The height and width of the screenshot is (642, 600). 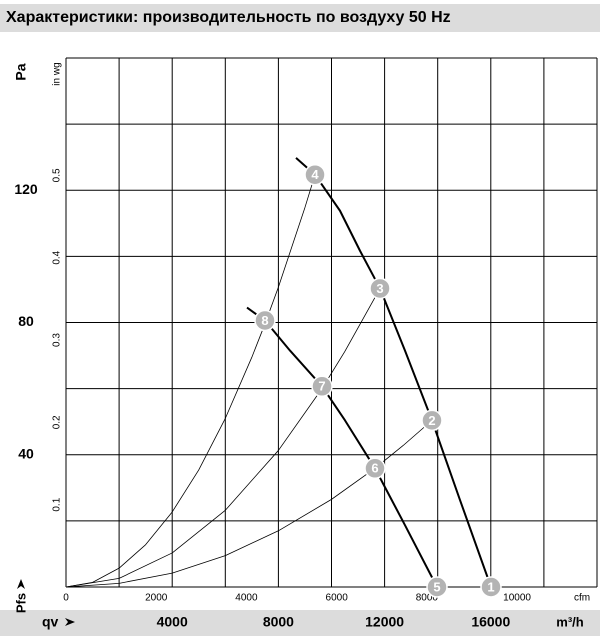 I want to click on x2-tick-label: 8000, so click(x=427, y=598).